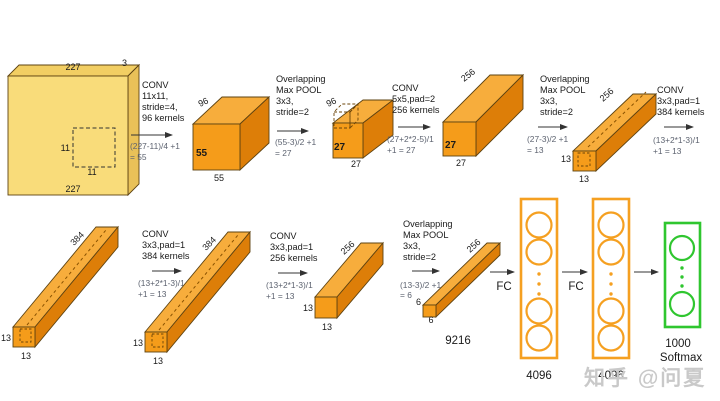  I want to click on pool2-line2: Max POOL, so click(562, 90).